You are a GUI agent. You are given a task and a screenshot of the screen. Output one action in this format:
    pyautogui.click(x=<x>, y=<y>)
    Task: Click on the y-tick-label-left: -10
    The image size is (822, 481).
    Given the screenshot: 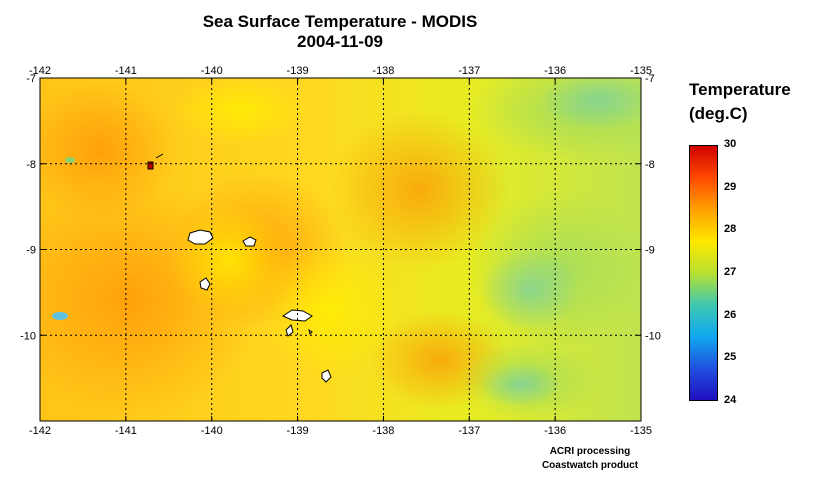 What is the action you would take?
    pyautogui.click(x=28, y=336)
    